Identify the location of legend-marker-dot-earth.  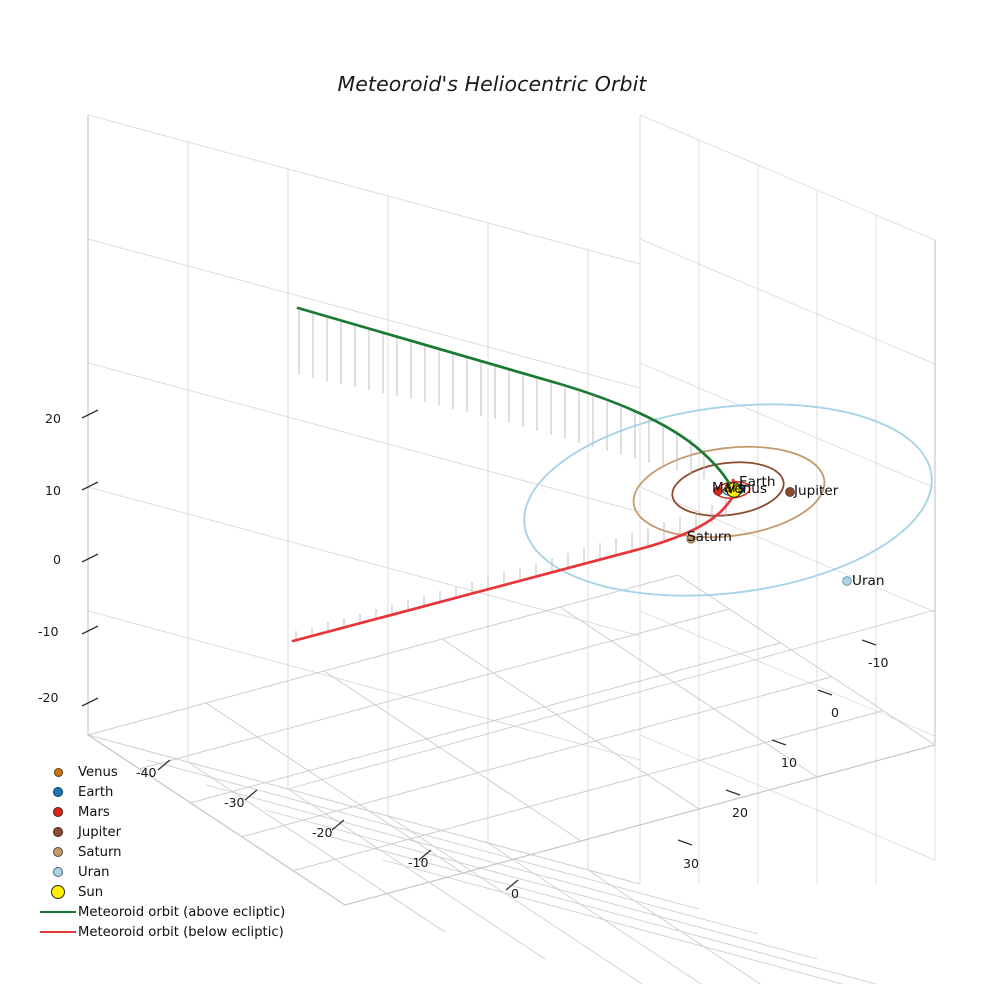
(58, 792).